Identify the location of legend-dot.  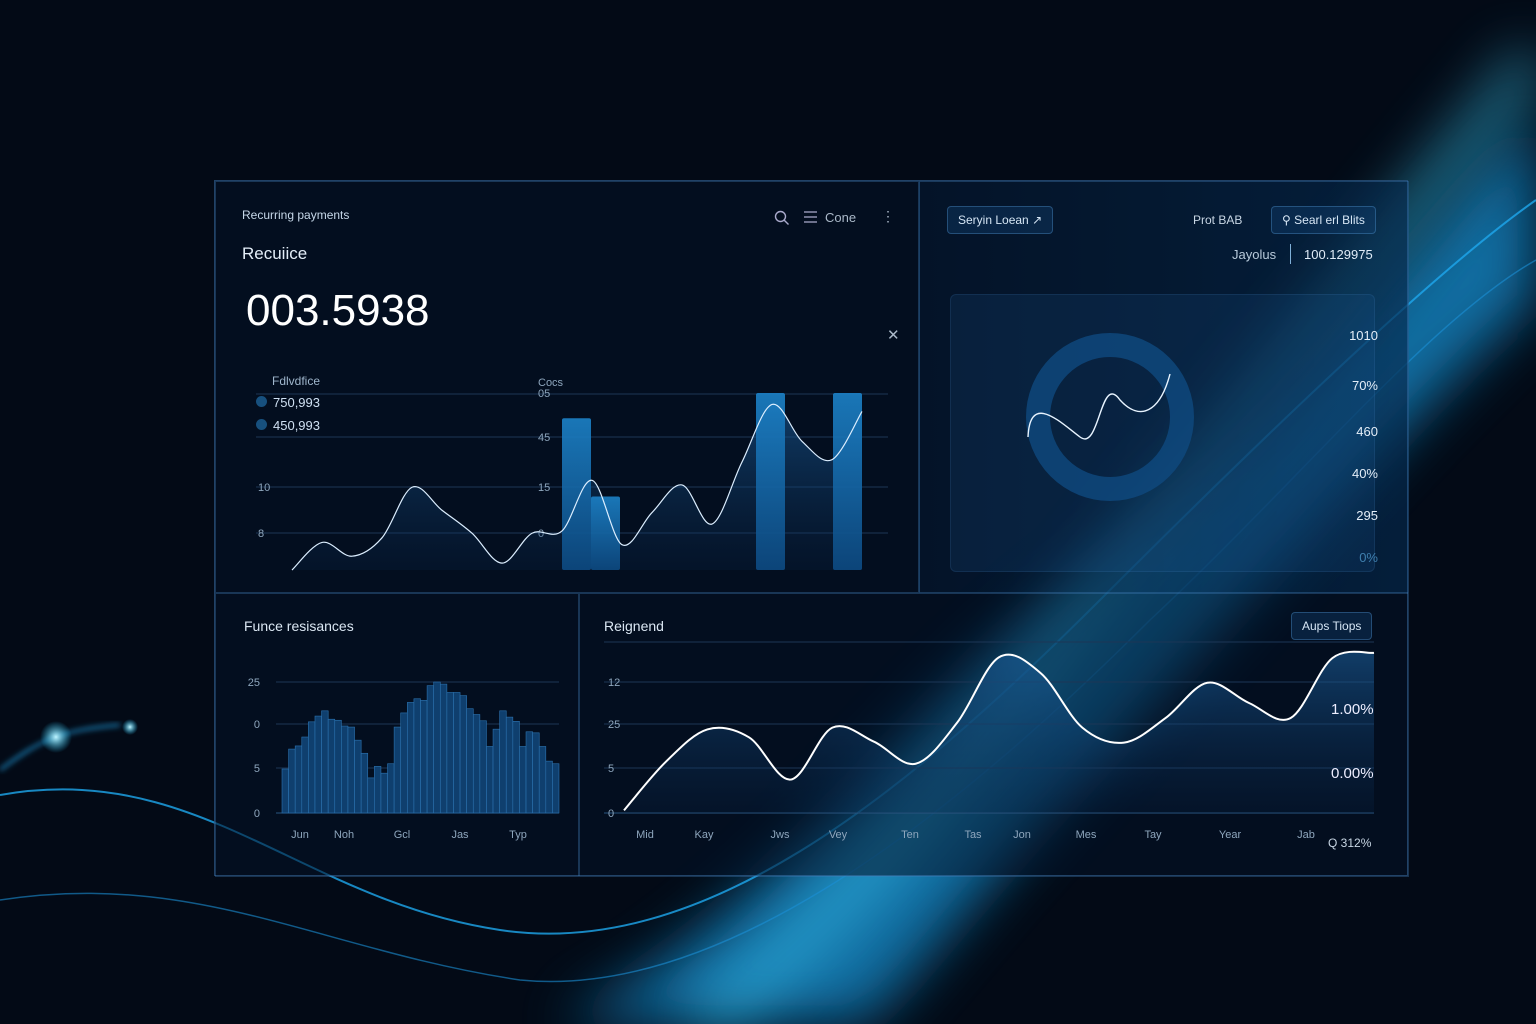
(261, 424).